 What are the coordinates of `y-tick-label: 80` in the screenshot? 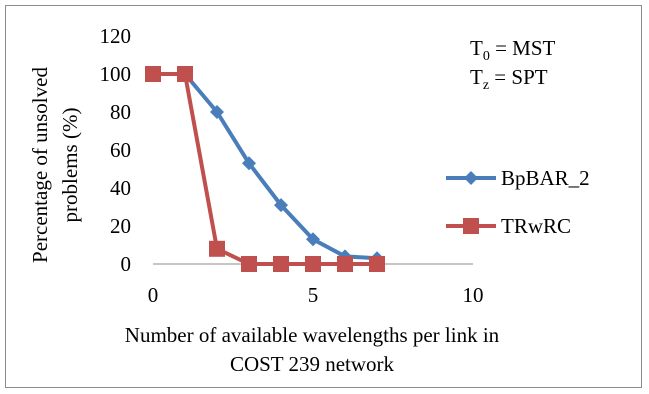 It's located at (120, 112).